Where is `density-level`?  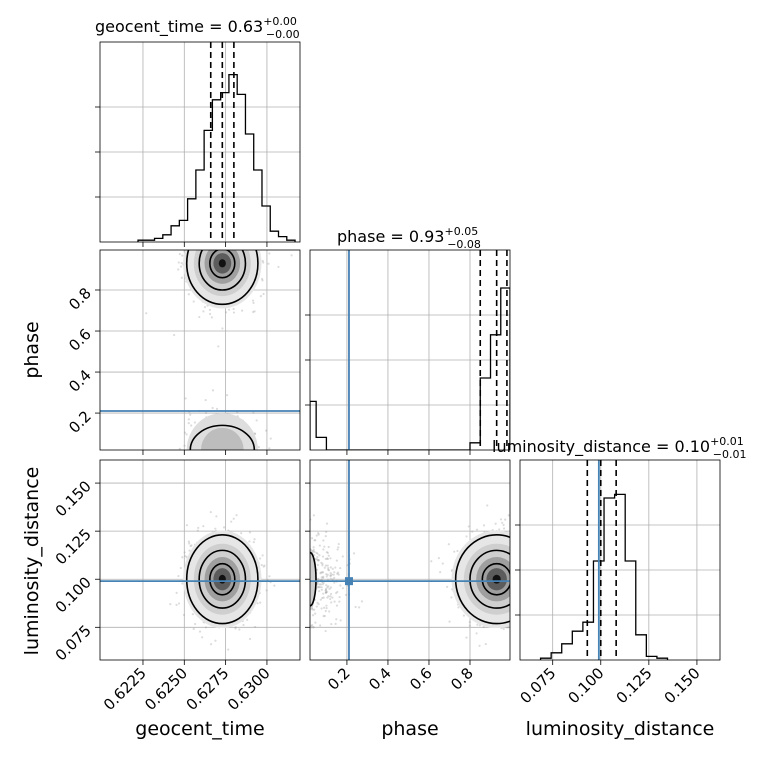 density-level is located at coordinates (222, 438).